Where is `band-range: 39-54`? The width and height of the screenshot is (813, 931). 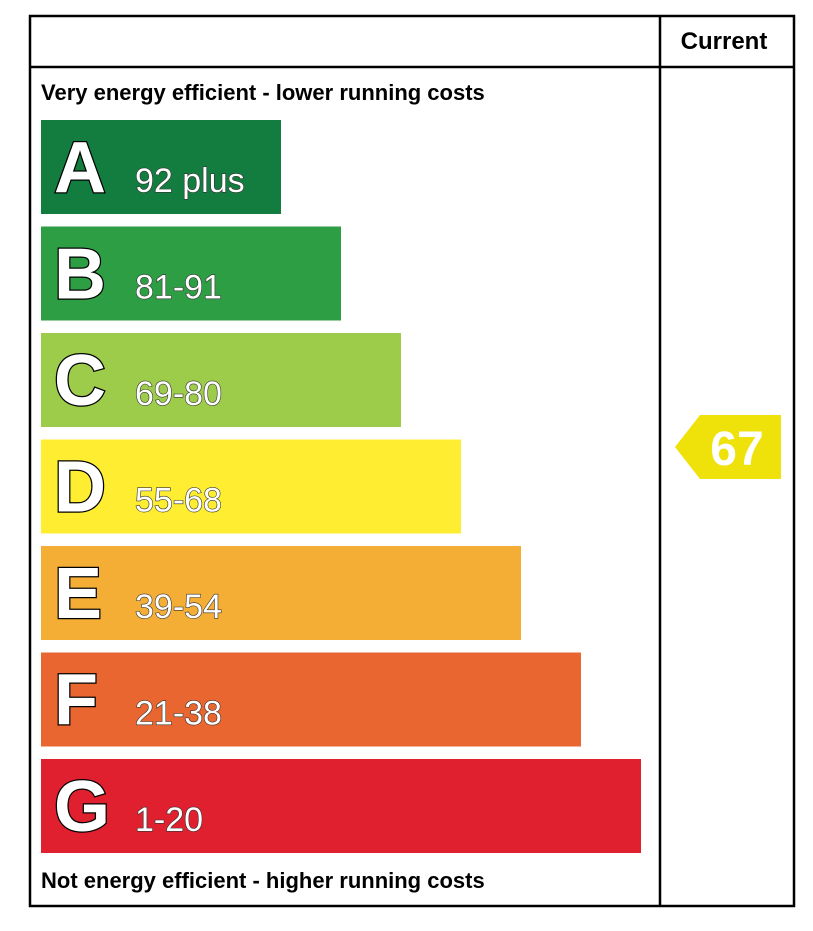 band-range: 39-54 is located at coordinates (178, 607).